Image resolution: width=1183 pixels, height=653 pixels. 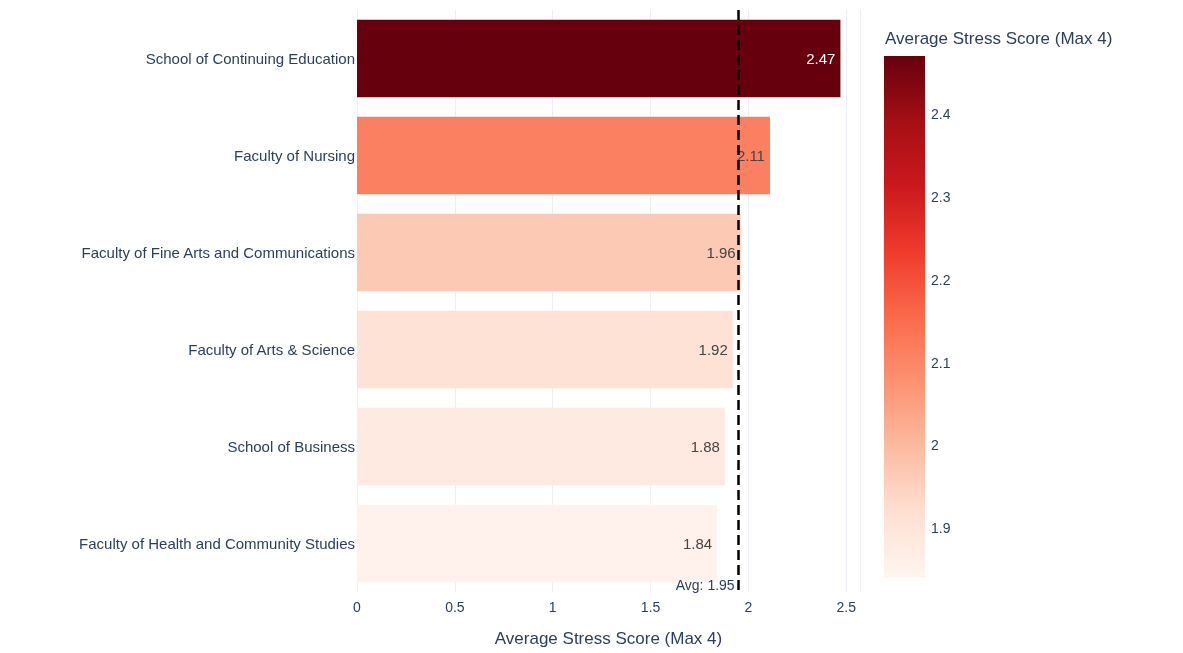 I want to click on data-label: 2.11, so click(x=750, y=155).